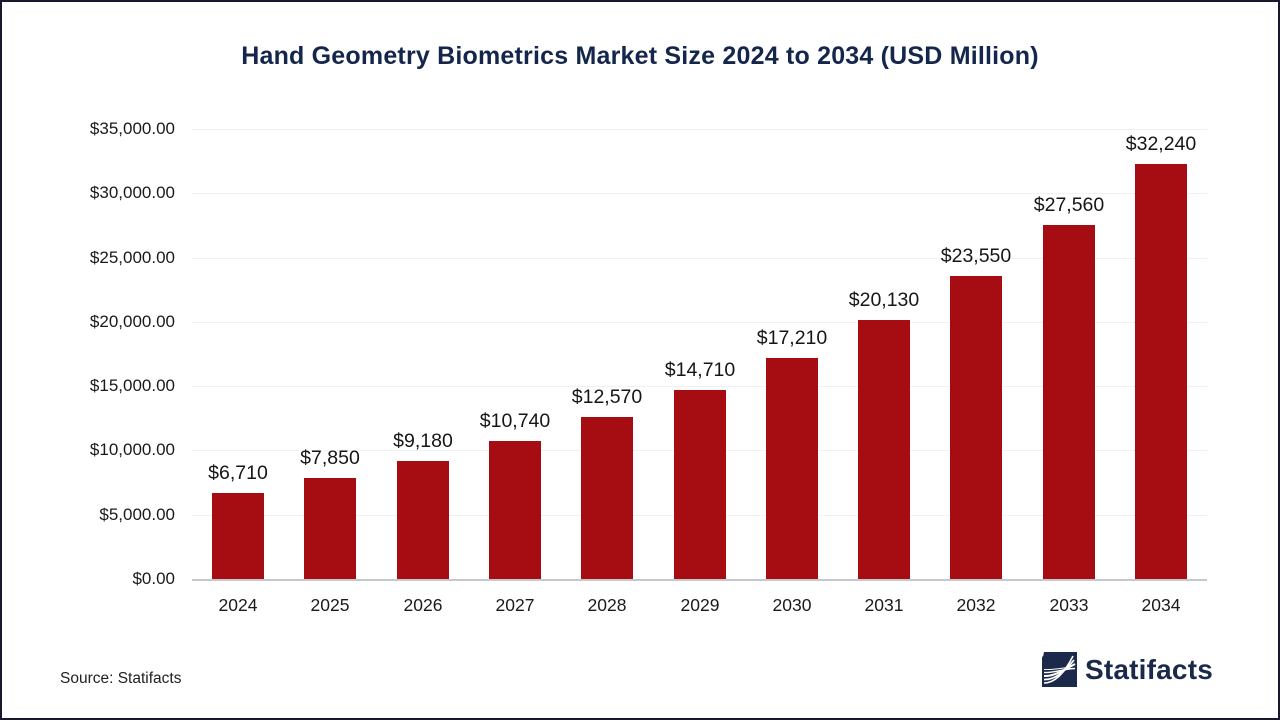  I want to click on y-axis-tick-label: $20,000.00, so click(132, 321).